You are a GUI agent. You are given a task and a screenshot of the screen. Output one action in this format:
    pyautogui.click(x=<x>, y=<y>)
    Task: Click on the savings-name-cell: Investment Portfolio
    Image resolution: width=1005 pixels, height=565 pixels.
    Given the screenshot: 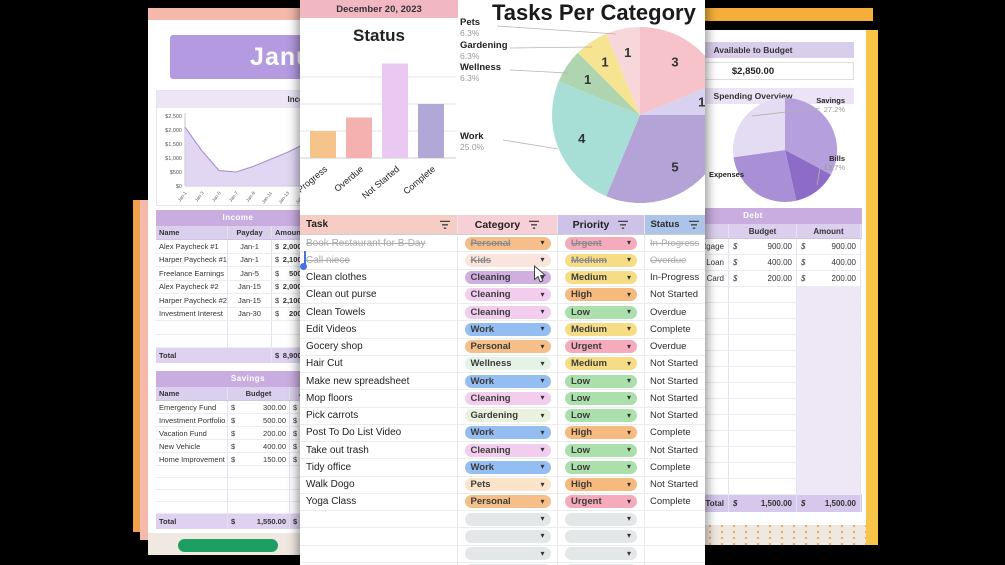 What is the action you would take?
    pyautogui.click(x=192, y=420)
    